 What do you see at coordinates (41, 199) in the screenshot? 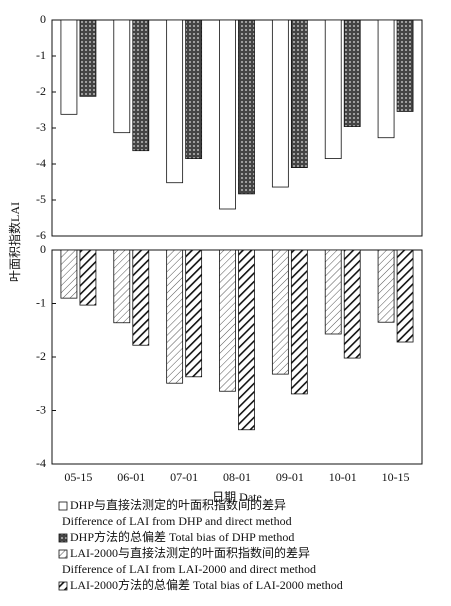
I see `y-tick-label: -5` at bounding box center [41, 199].